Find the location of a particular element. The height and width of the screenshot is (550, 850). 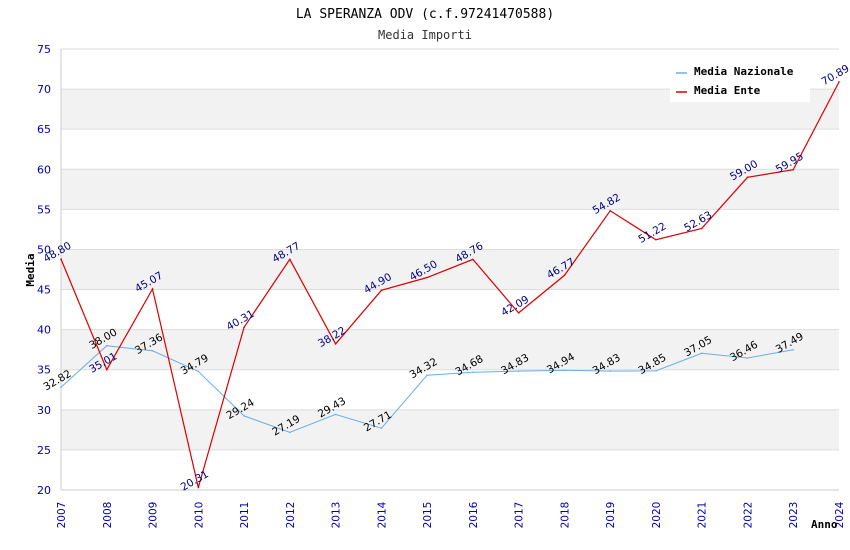

x-tick-label: 2009 is located at coordinates (154, 515).